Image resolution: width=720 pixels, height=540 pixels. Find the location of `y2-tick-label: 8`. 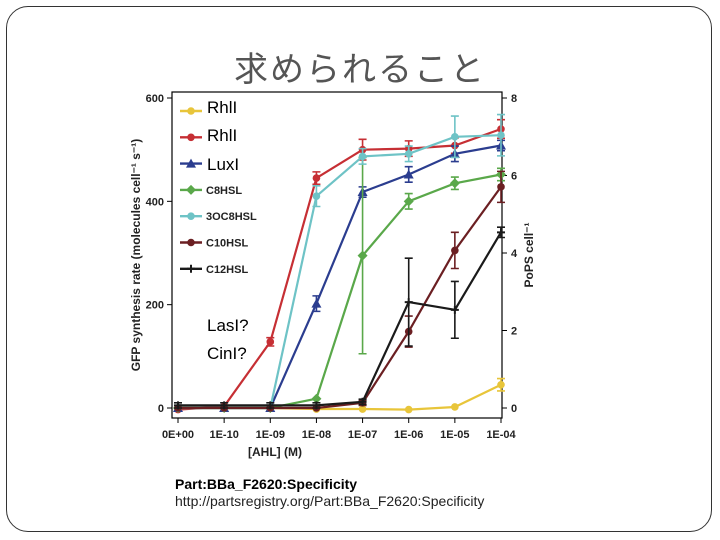

y2-tick-label: 8 is located at coordinates (514, 99).